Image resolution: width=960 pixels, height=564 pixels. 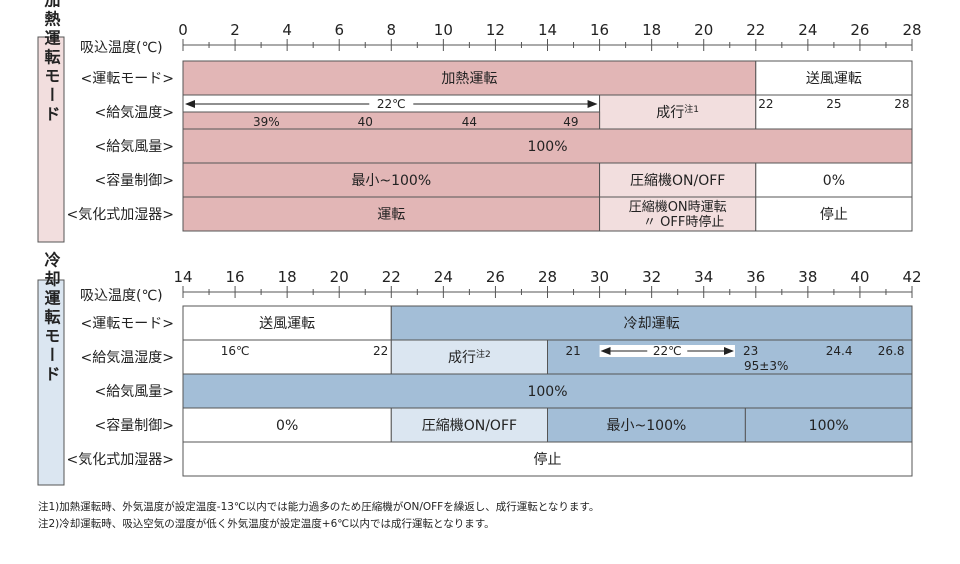 What do you see at coordinates (911, 277) in the screenshot?
I see `axis-tick-label: 42` at bounding box center [911, 277].